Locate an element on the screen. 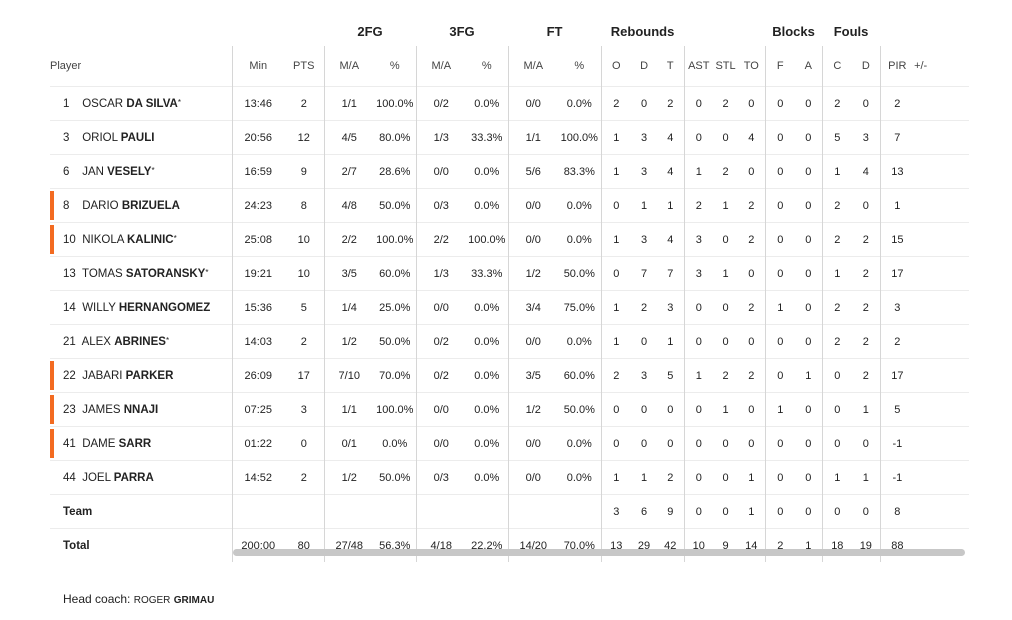 Image resolution: width=1012 pixels, height=620 pixels. player-cell: 3 ORIOL PAULI is located at coordinates (141, 137).